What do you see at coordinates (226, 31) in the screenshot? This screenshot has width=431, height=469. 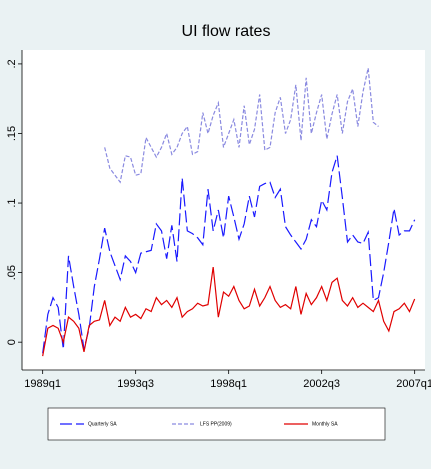 I see `chart-title: UI flow rates` at bounding box center [226, 31].